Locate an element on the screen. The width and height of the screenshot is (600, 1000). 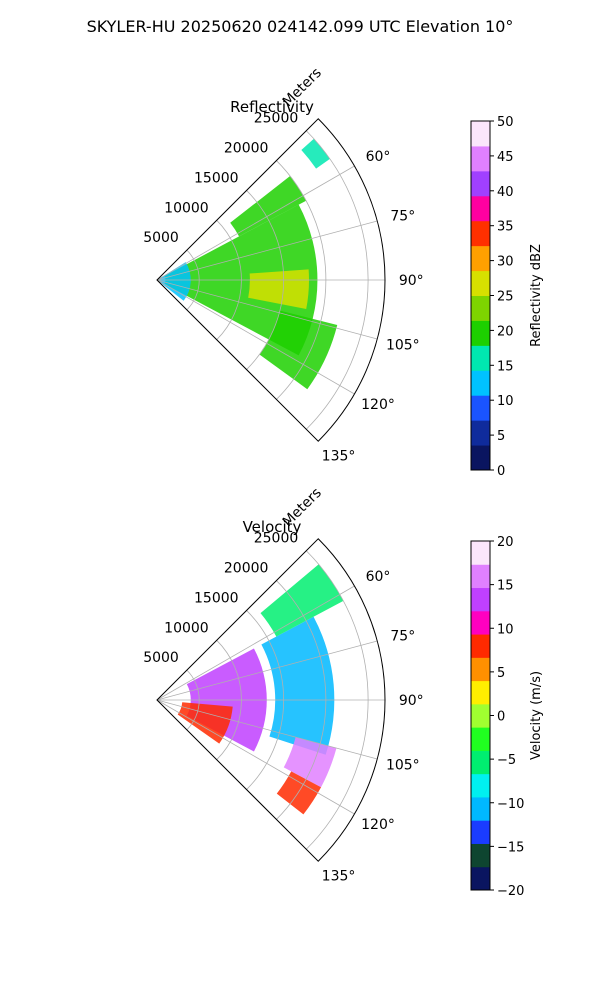
colorbar-label: Reflectivity dBZ is located at coordinates (536, 295).